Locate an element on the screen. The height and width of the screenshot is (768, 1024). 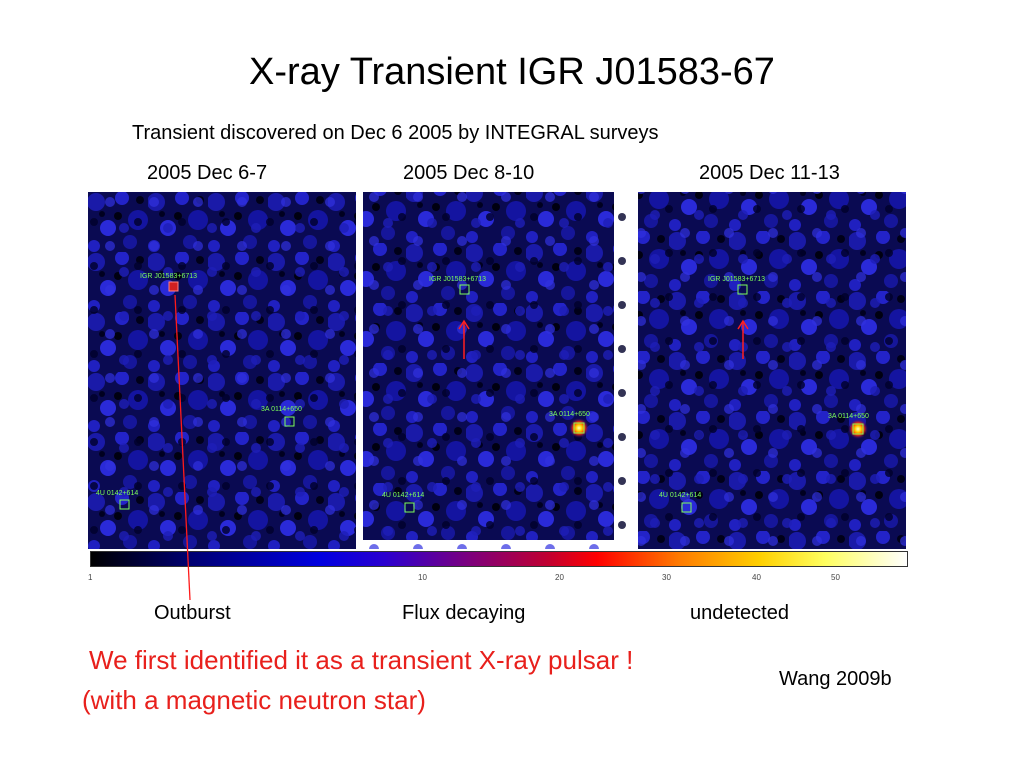
panel-3-caption: undetected is located at coordinates (739, 613).